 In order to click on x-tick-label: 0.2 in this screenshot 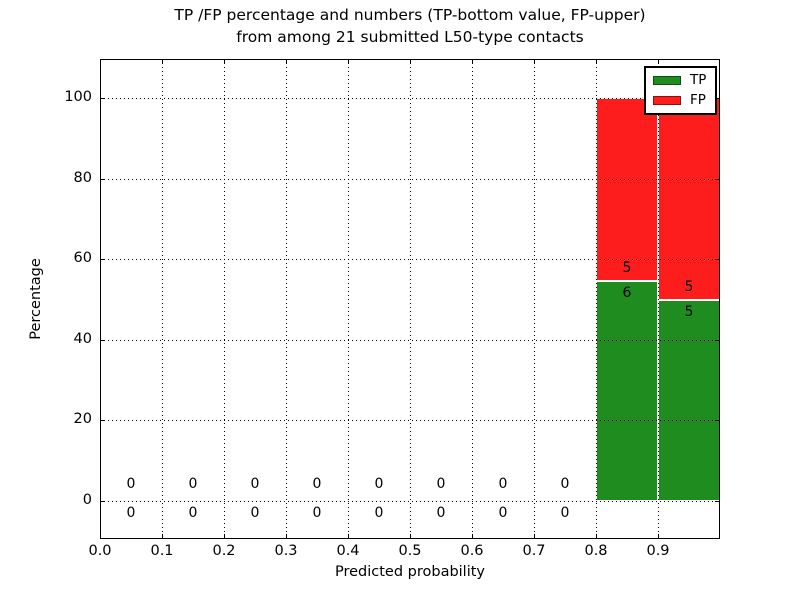, I will do `click(224, 551)`.